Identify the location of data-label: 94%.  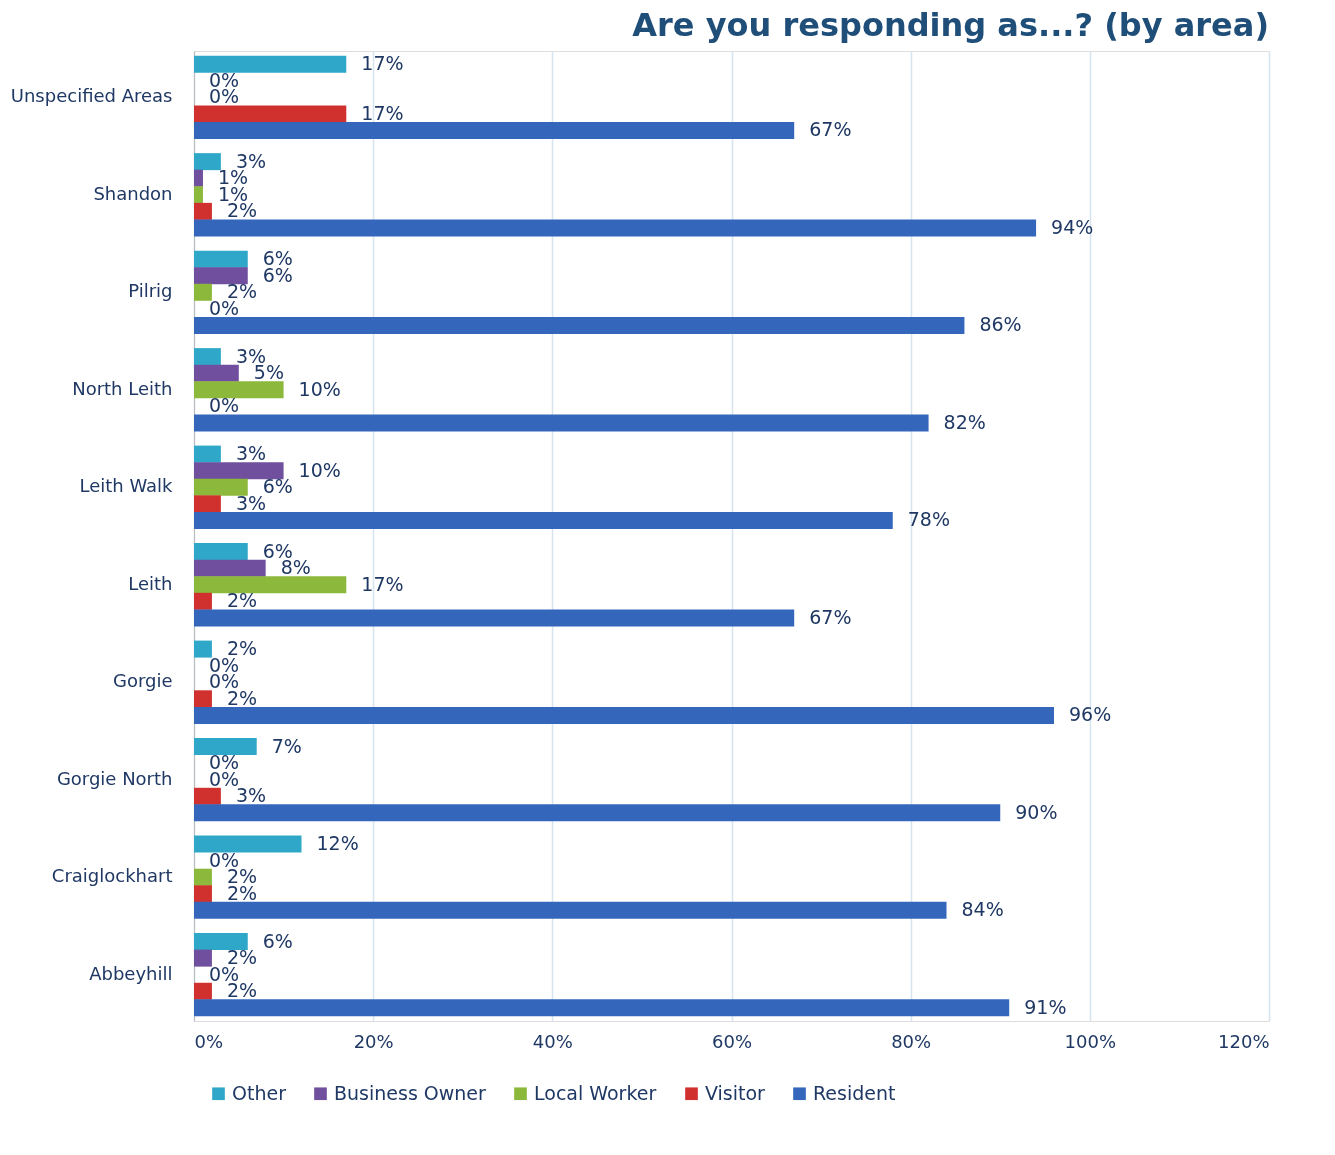
(1072, 226).